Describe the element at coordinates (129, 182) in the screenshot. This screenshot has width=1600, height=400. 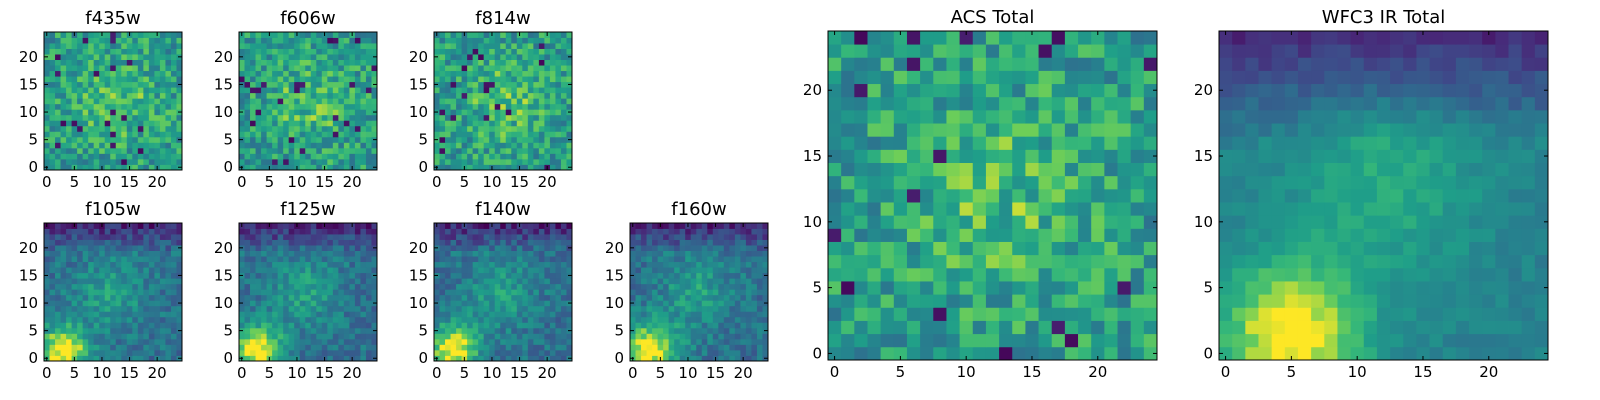
I see `x-tick-label: 15` at that location.